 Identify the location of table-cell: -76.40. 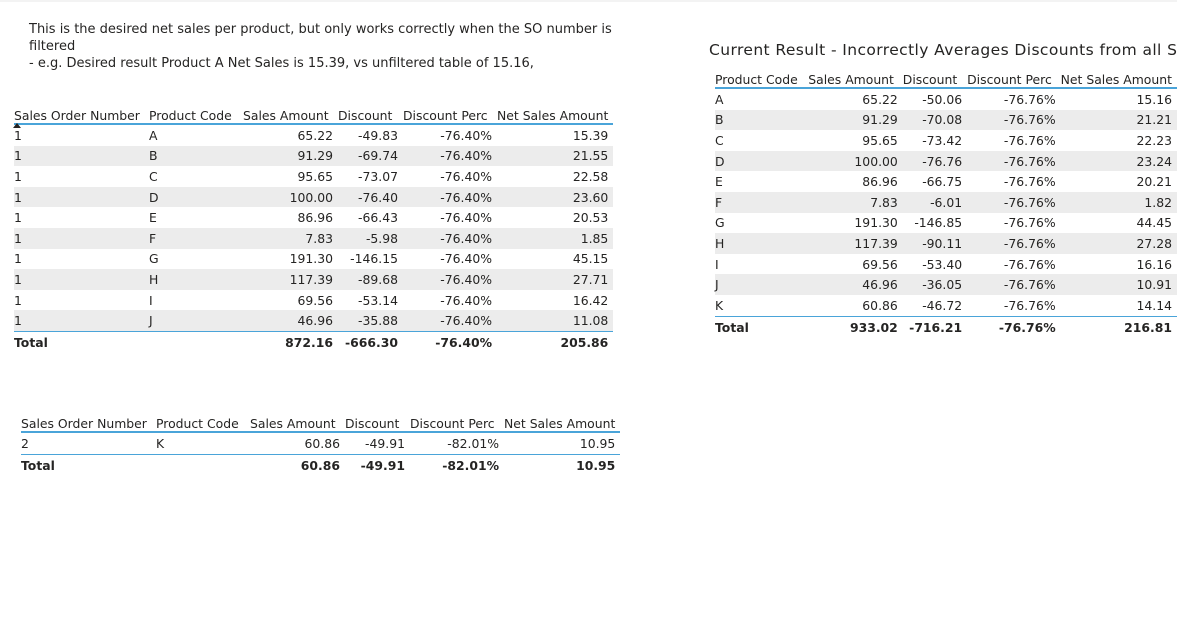
(370, 197).